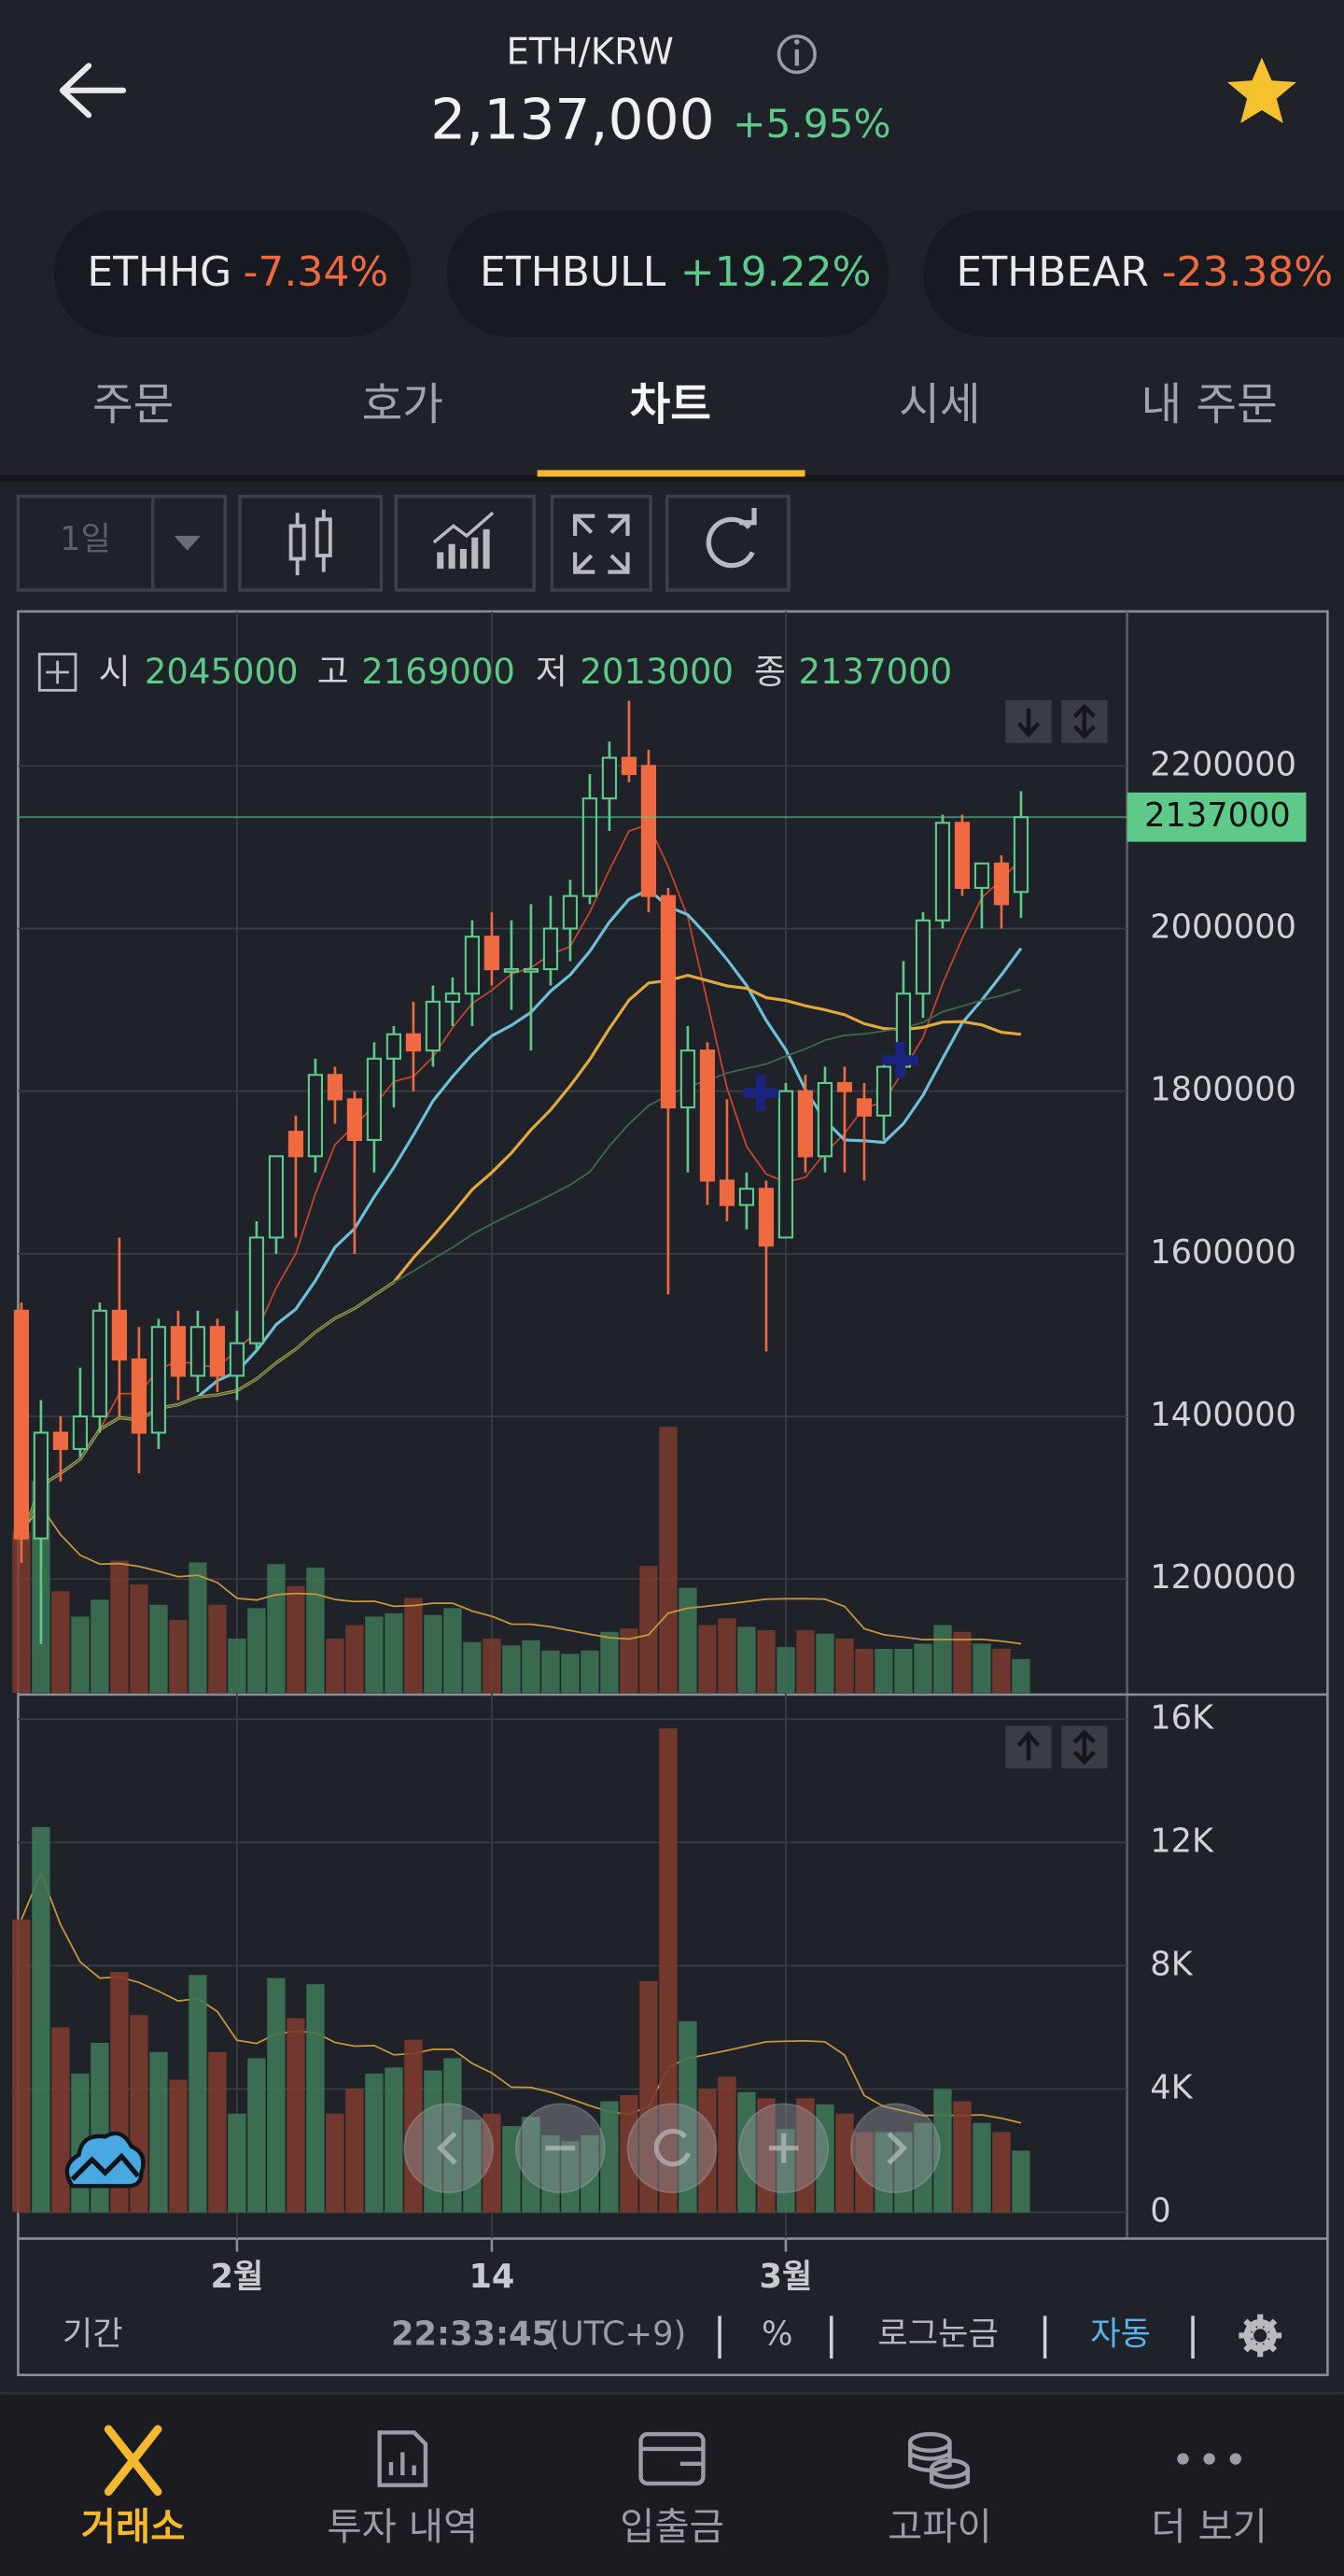  I want to click on zoom-controls, so click(672, 2148).